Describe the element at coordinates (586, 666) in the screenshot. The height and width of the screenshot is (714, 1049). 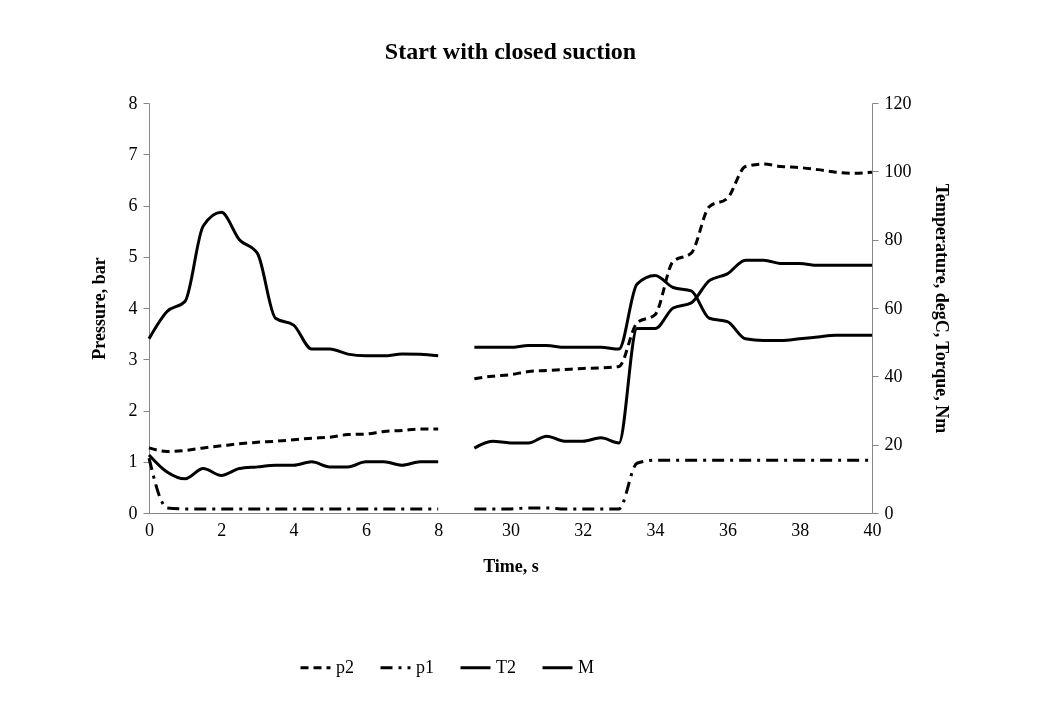
I see `legend-label: M` at that location.